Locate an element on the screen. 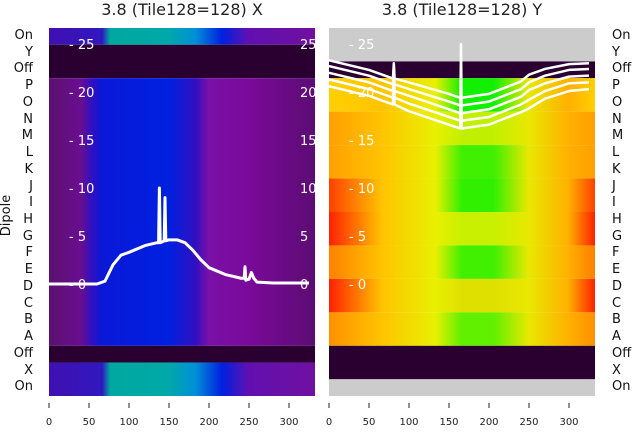 Image resolution: width=640 pixels, height=440 pixels. inner-y-tick-label: 25 is located at coordinates (308, 45).